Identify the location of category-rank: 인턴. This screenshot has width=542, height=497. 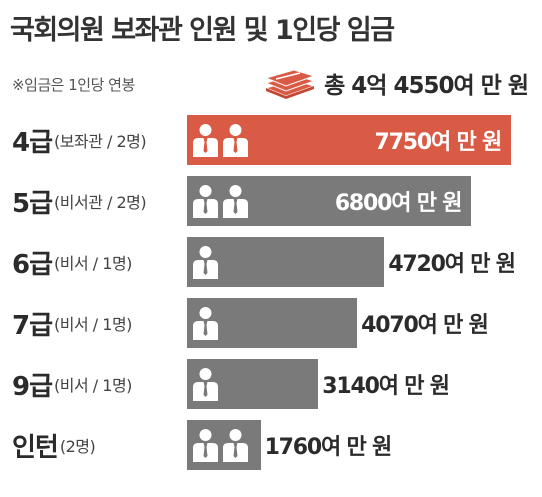
(35, 447).